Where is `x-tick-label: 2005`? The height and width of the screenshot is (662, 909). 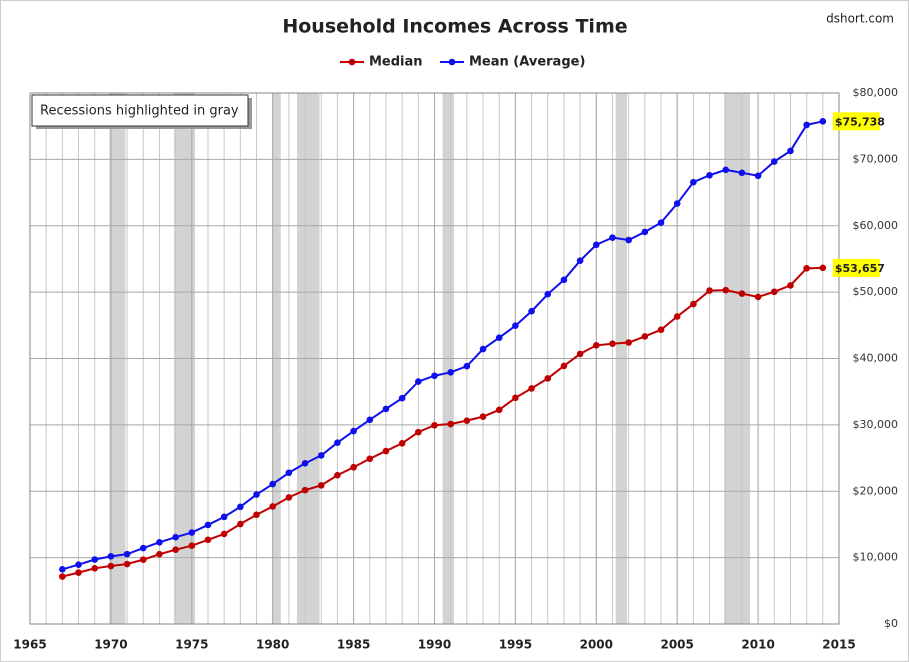
x-tick-label: 2005 is located at coordinates (676, 645).